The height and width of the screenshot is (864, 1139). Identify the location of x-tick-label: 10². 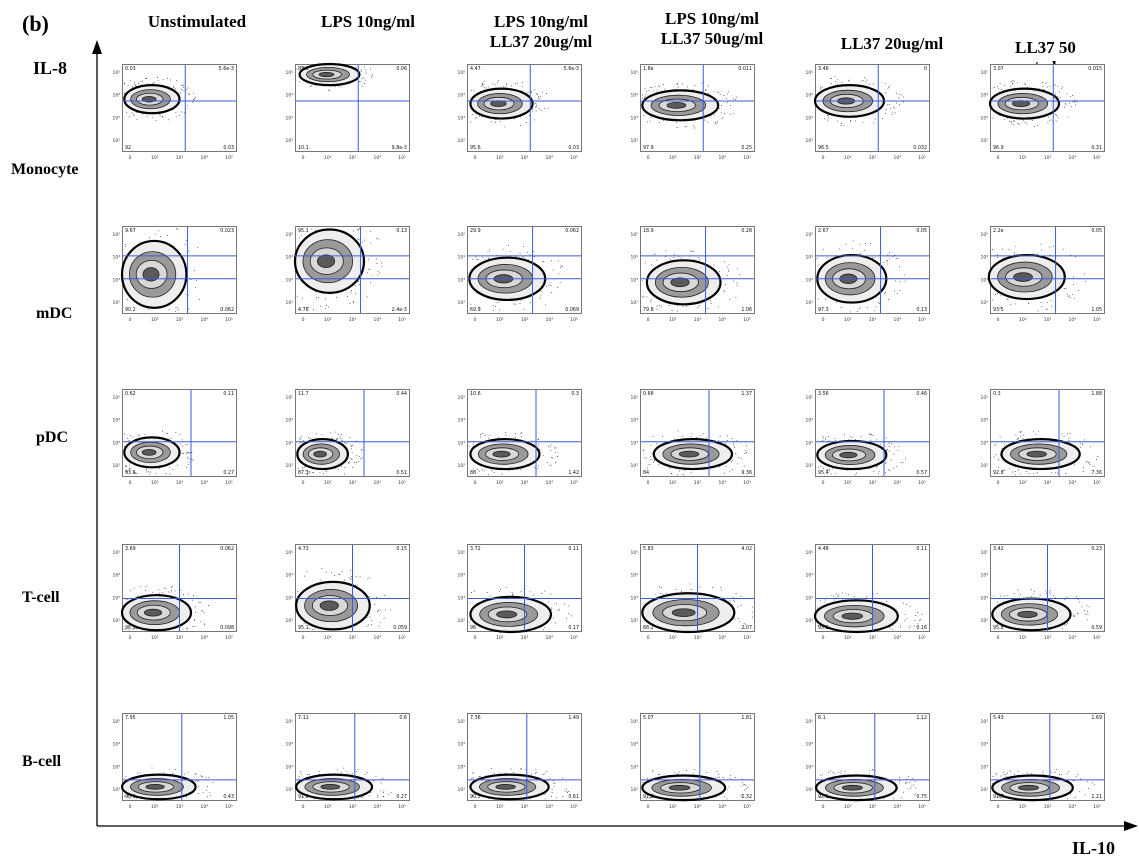
(155, 483).